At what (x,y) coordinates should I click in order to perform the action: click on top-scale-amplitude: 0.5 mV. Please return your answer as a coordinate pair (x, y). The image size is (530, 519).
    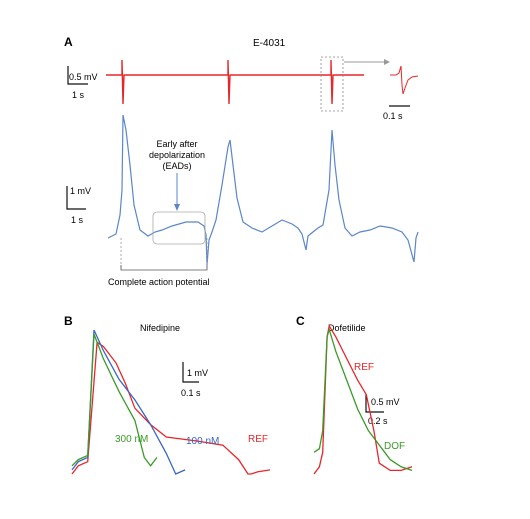
    Looking at the image, I should click on (83, 77).